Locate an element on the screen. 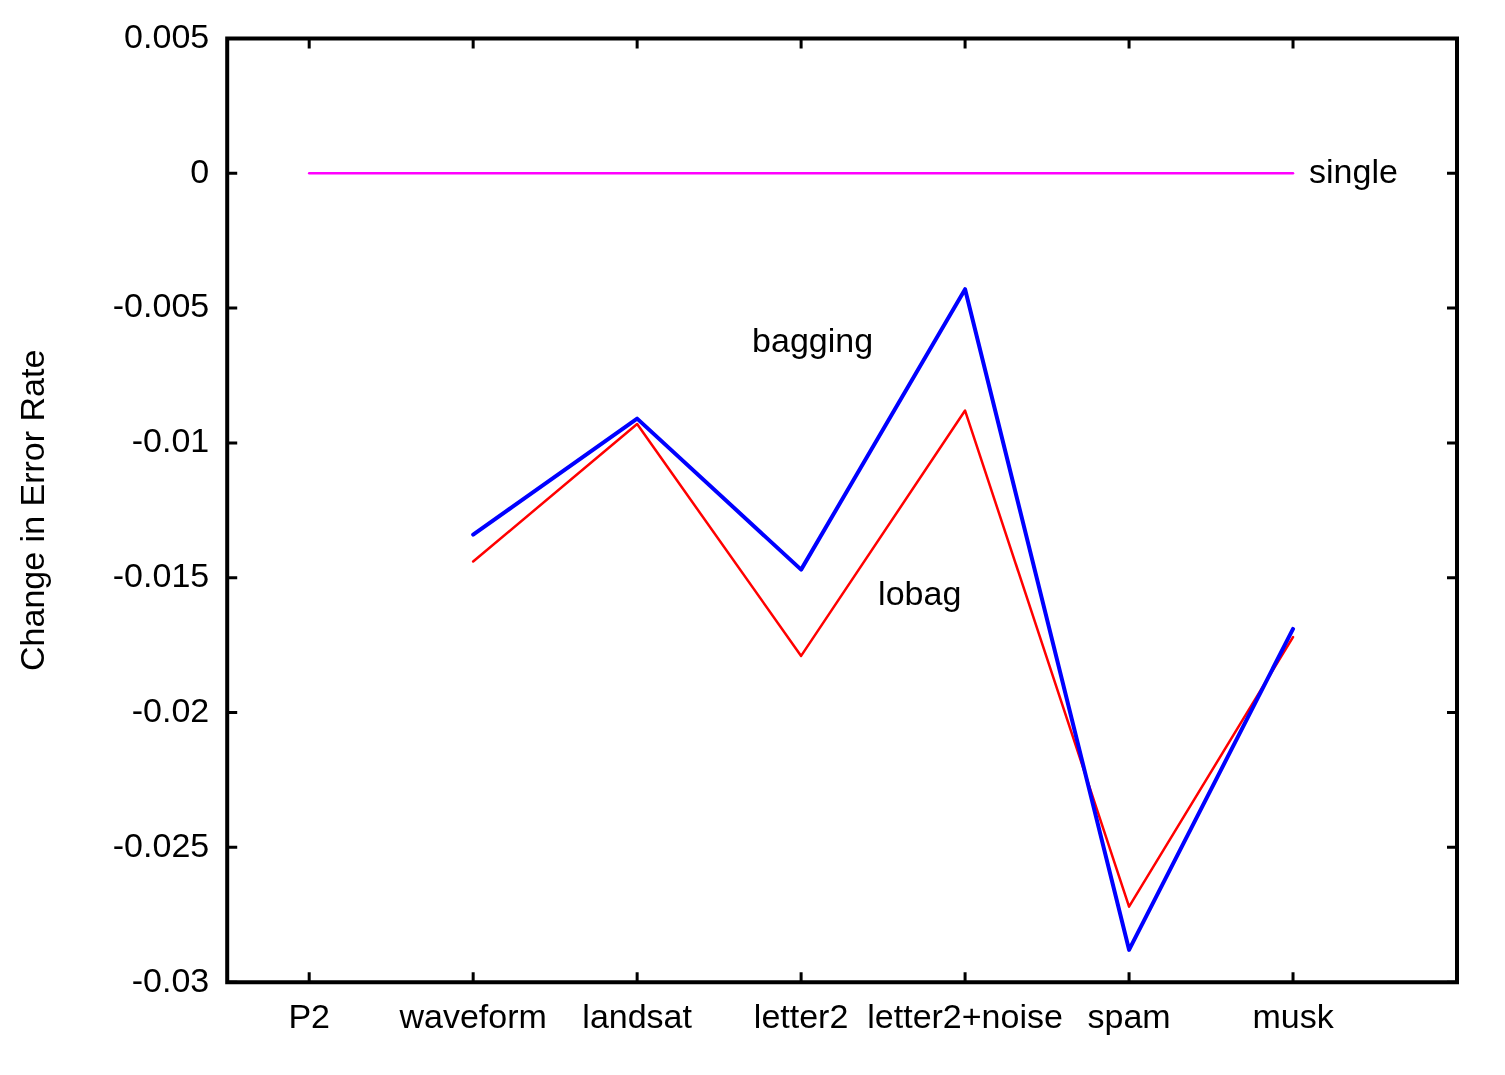 The width and height of the screenshot is (1505, 1075). series-label: lobag is located at coordinates (920, 592).